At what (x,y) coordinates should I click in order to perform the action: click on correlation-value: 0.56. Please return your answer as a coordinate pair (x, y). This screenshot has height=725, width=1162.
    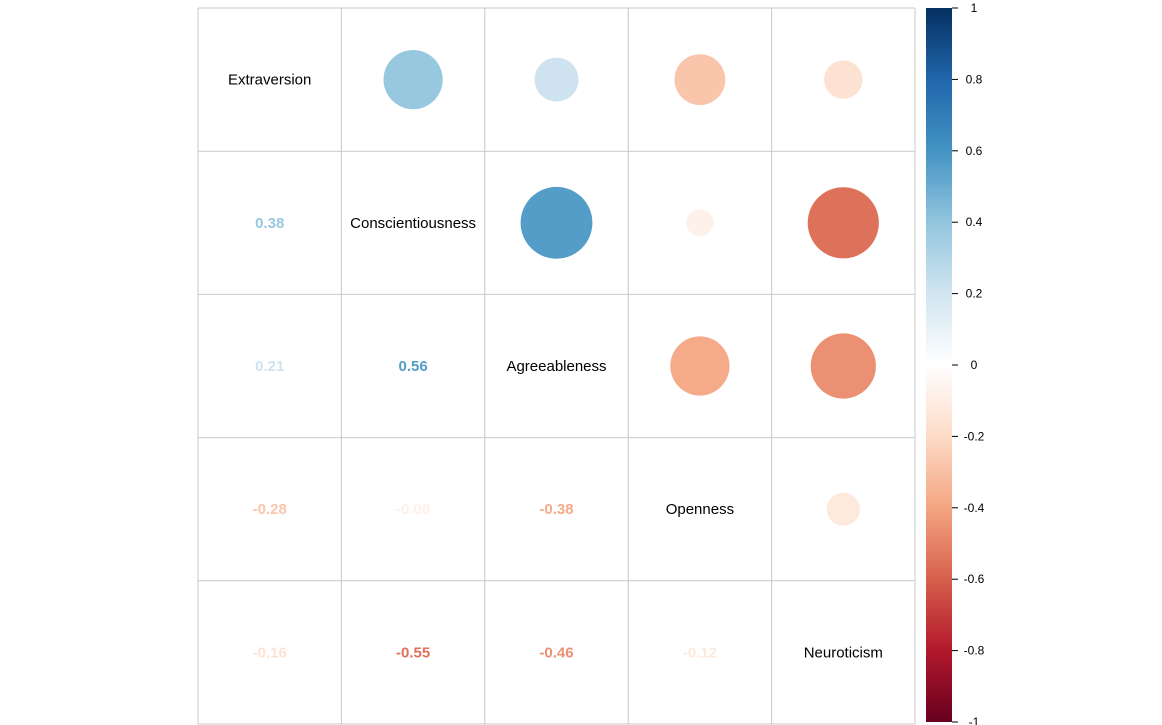
    Looking at the image, I should click on (412, 366).